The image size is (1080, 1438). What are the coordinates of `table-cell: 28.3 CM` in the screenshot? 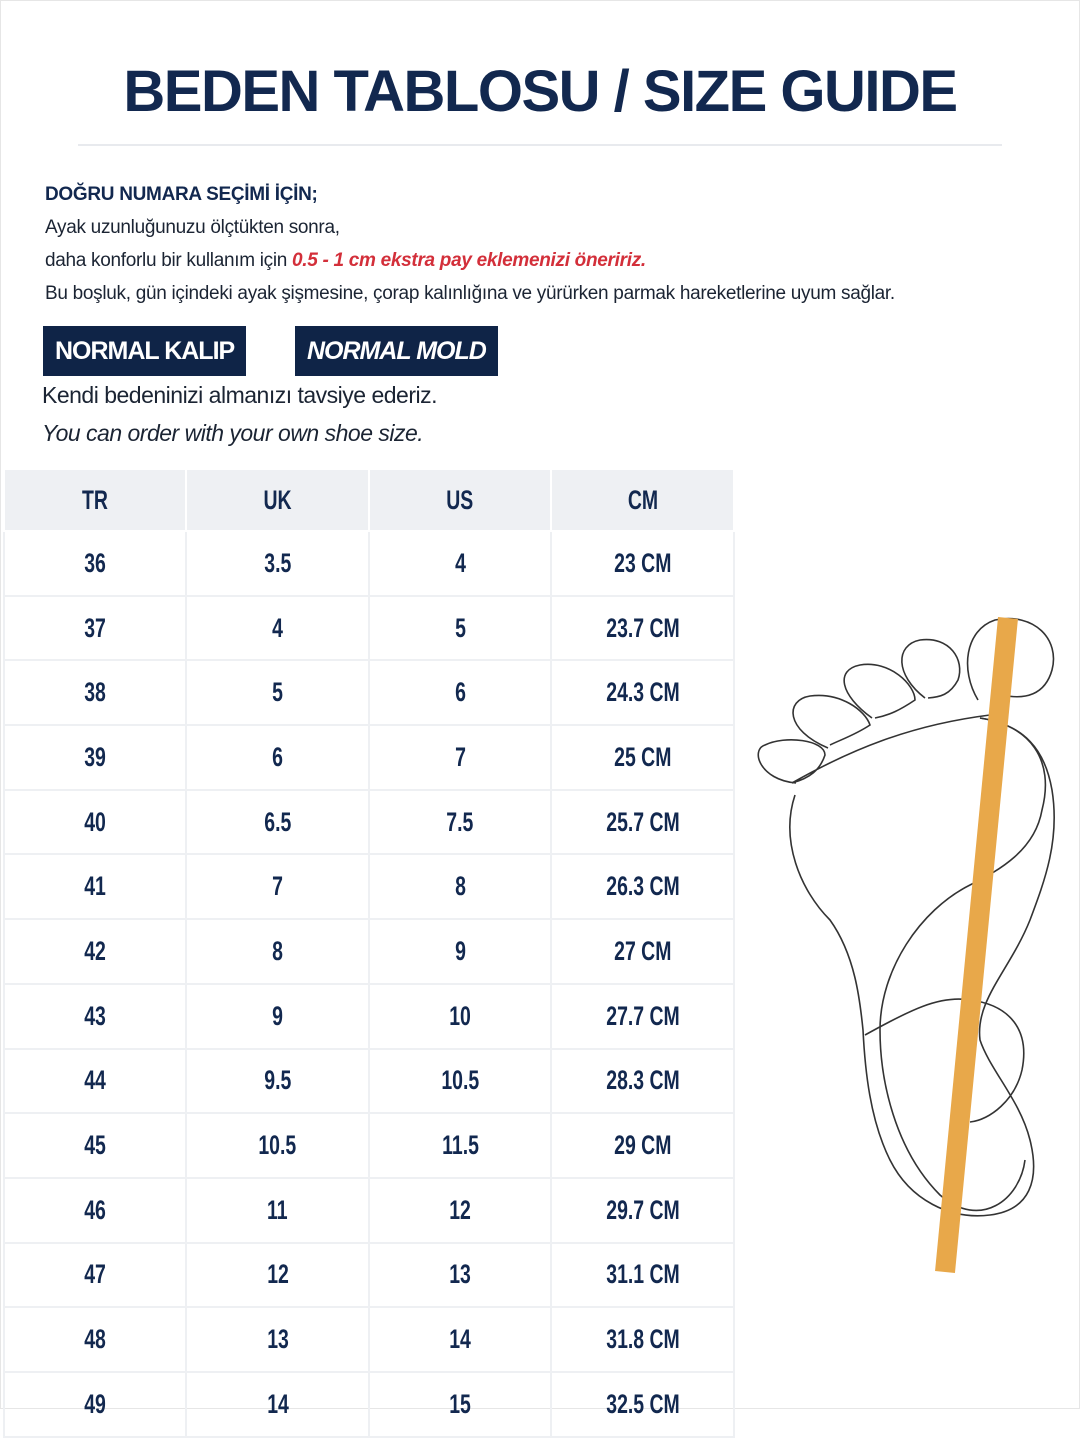 It's located at (642, 1081).